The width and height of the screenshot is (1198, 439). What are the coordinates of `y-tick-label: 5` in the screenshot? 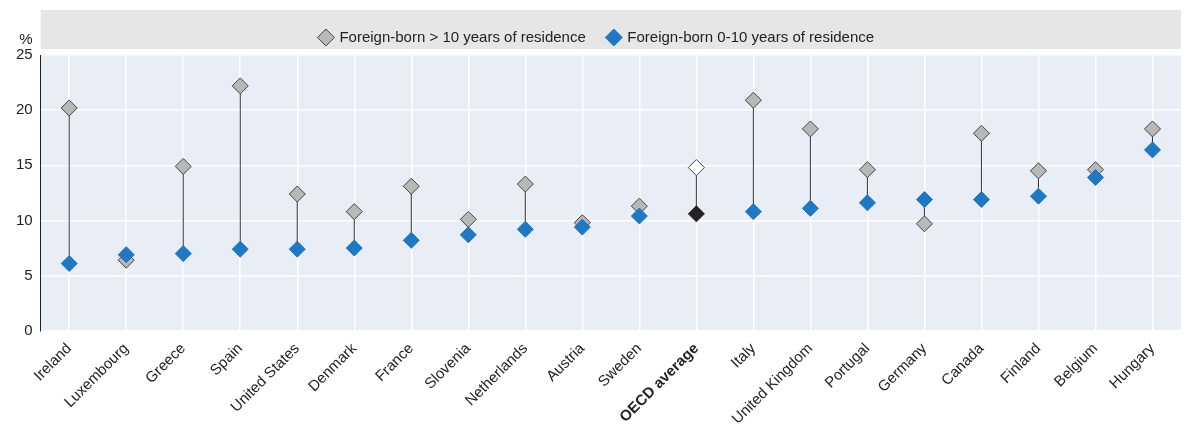 It's located at (28, 274).